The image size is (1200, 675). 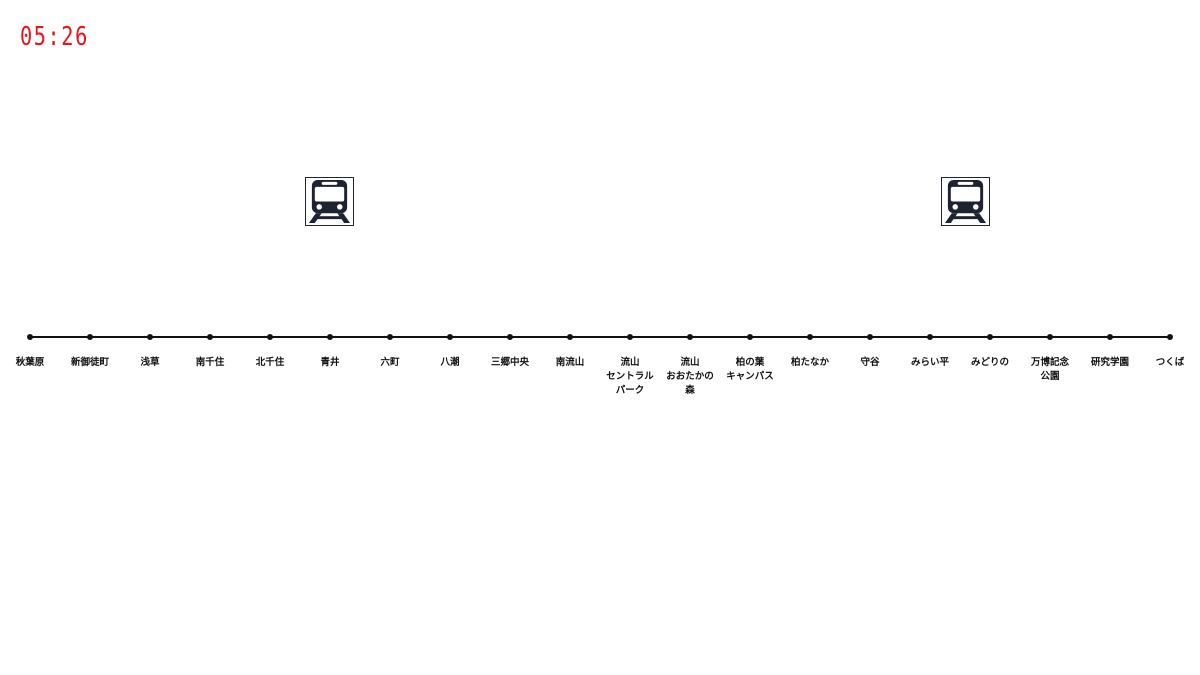 What do you see at coordinates (600, 337) in the screenshot?
I see `track-line` at bounding box center [600, 337].